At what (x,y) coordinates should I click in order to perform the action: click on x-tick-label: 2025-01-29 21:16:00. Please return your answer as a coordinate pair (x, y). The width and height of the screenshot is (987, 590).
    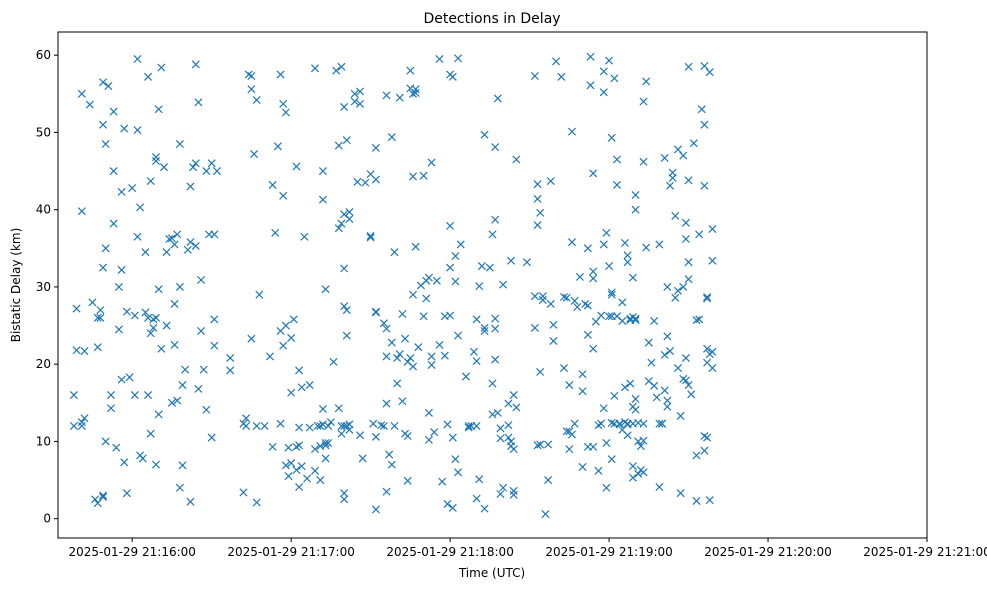
    Looking at the image, I should click on (131, 552).